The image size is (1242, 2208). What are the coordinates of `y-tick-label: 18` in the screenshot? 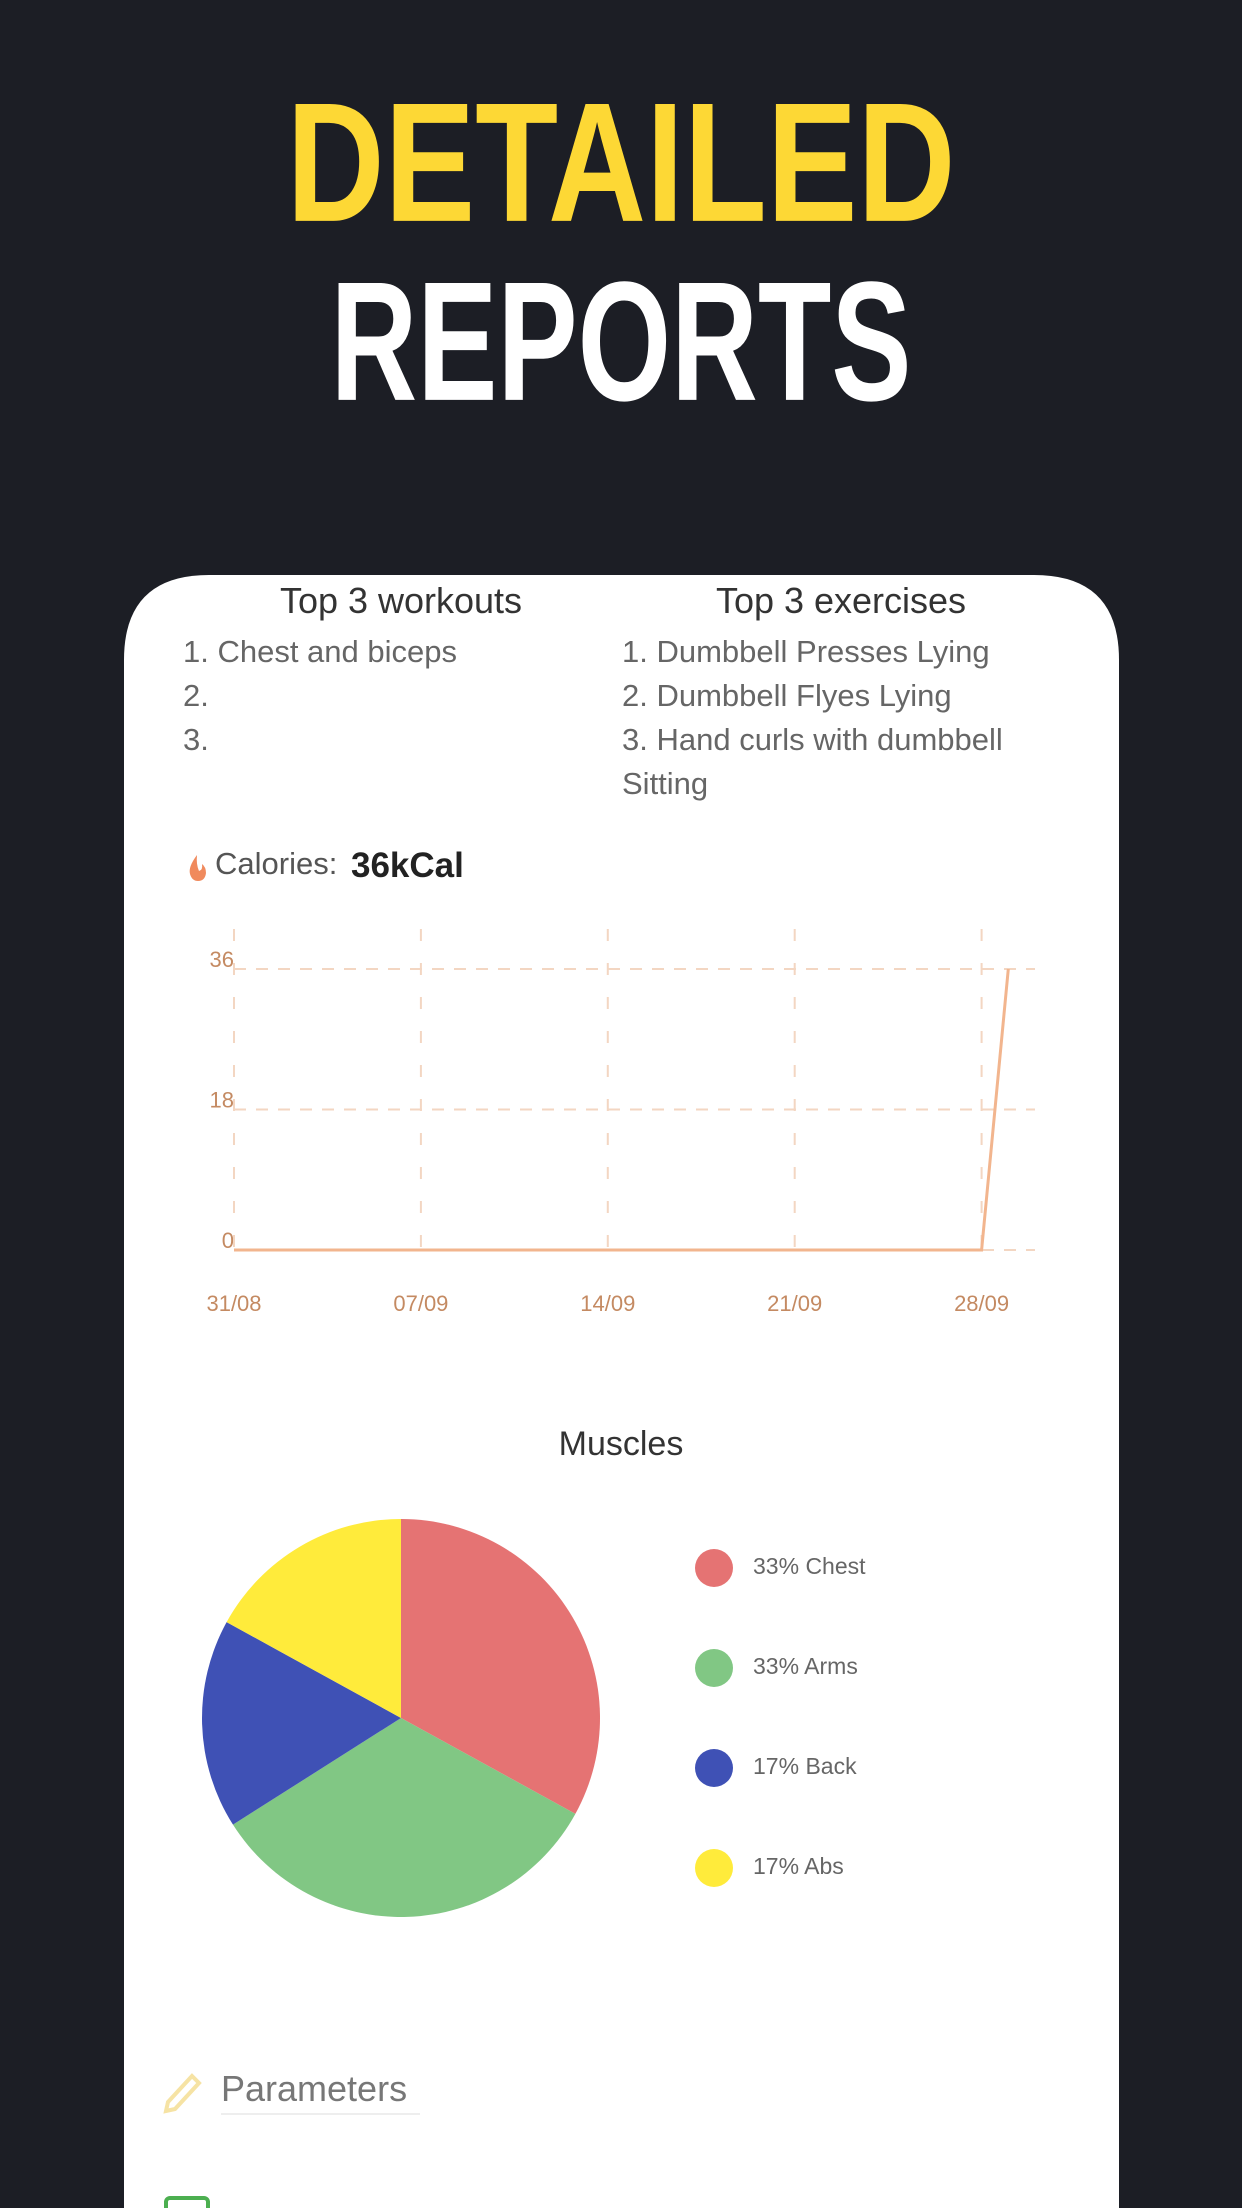 It's located at (222, 1099).